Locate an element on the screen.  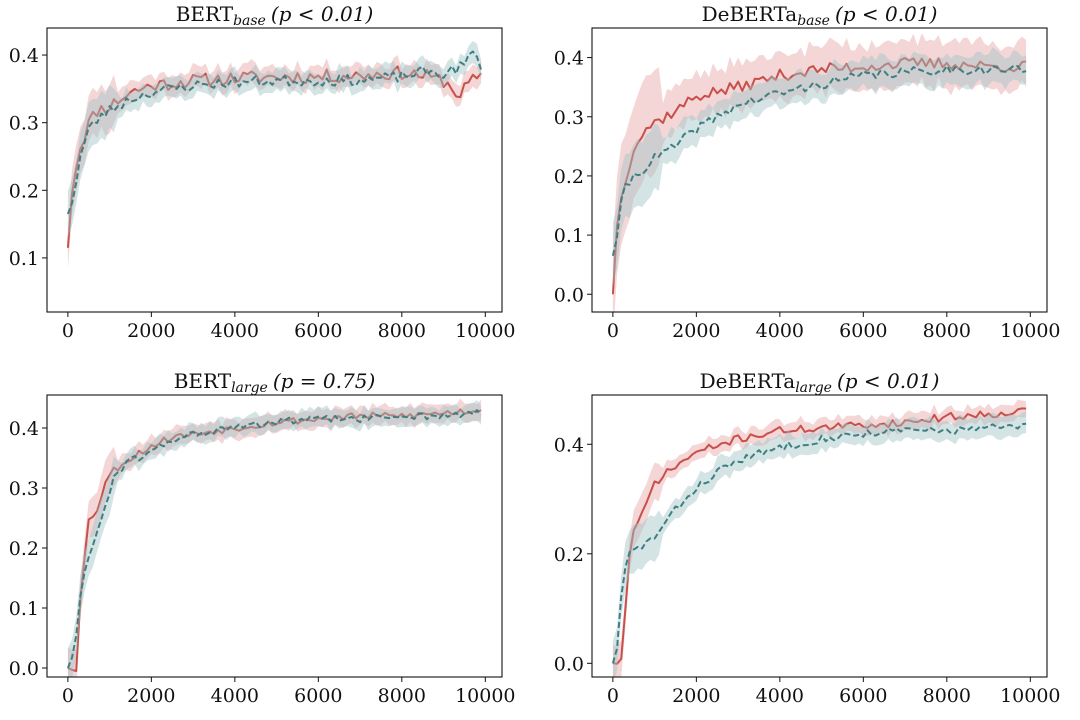
chart-title: BERTlarge (p = 0.75) is located at coordinates (275, 382).